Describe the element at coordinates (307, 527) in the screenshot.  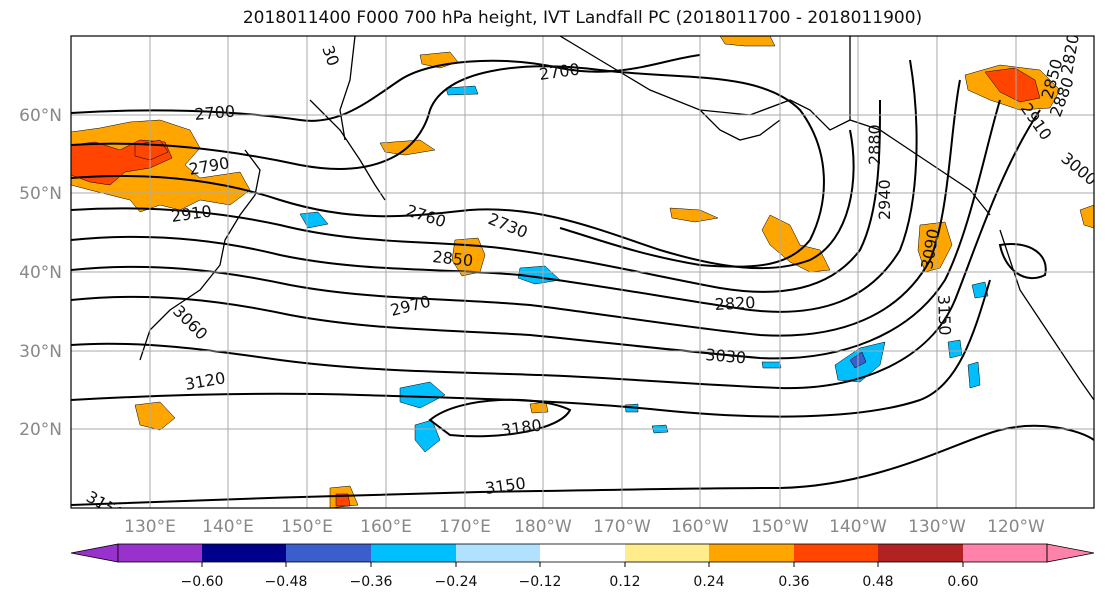
I see `longitude-label: 150°E` at that location.